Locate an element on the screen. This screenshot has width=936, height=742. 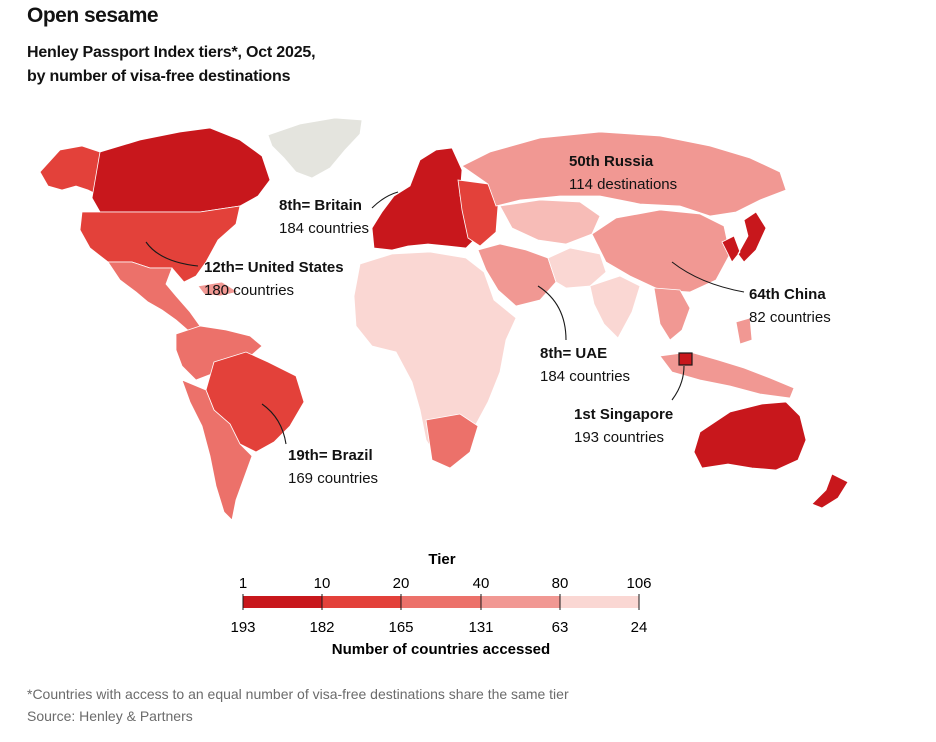
legend-title: Tier is located at coordinates (441, 559).